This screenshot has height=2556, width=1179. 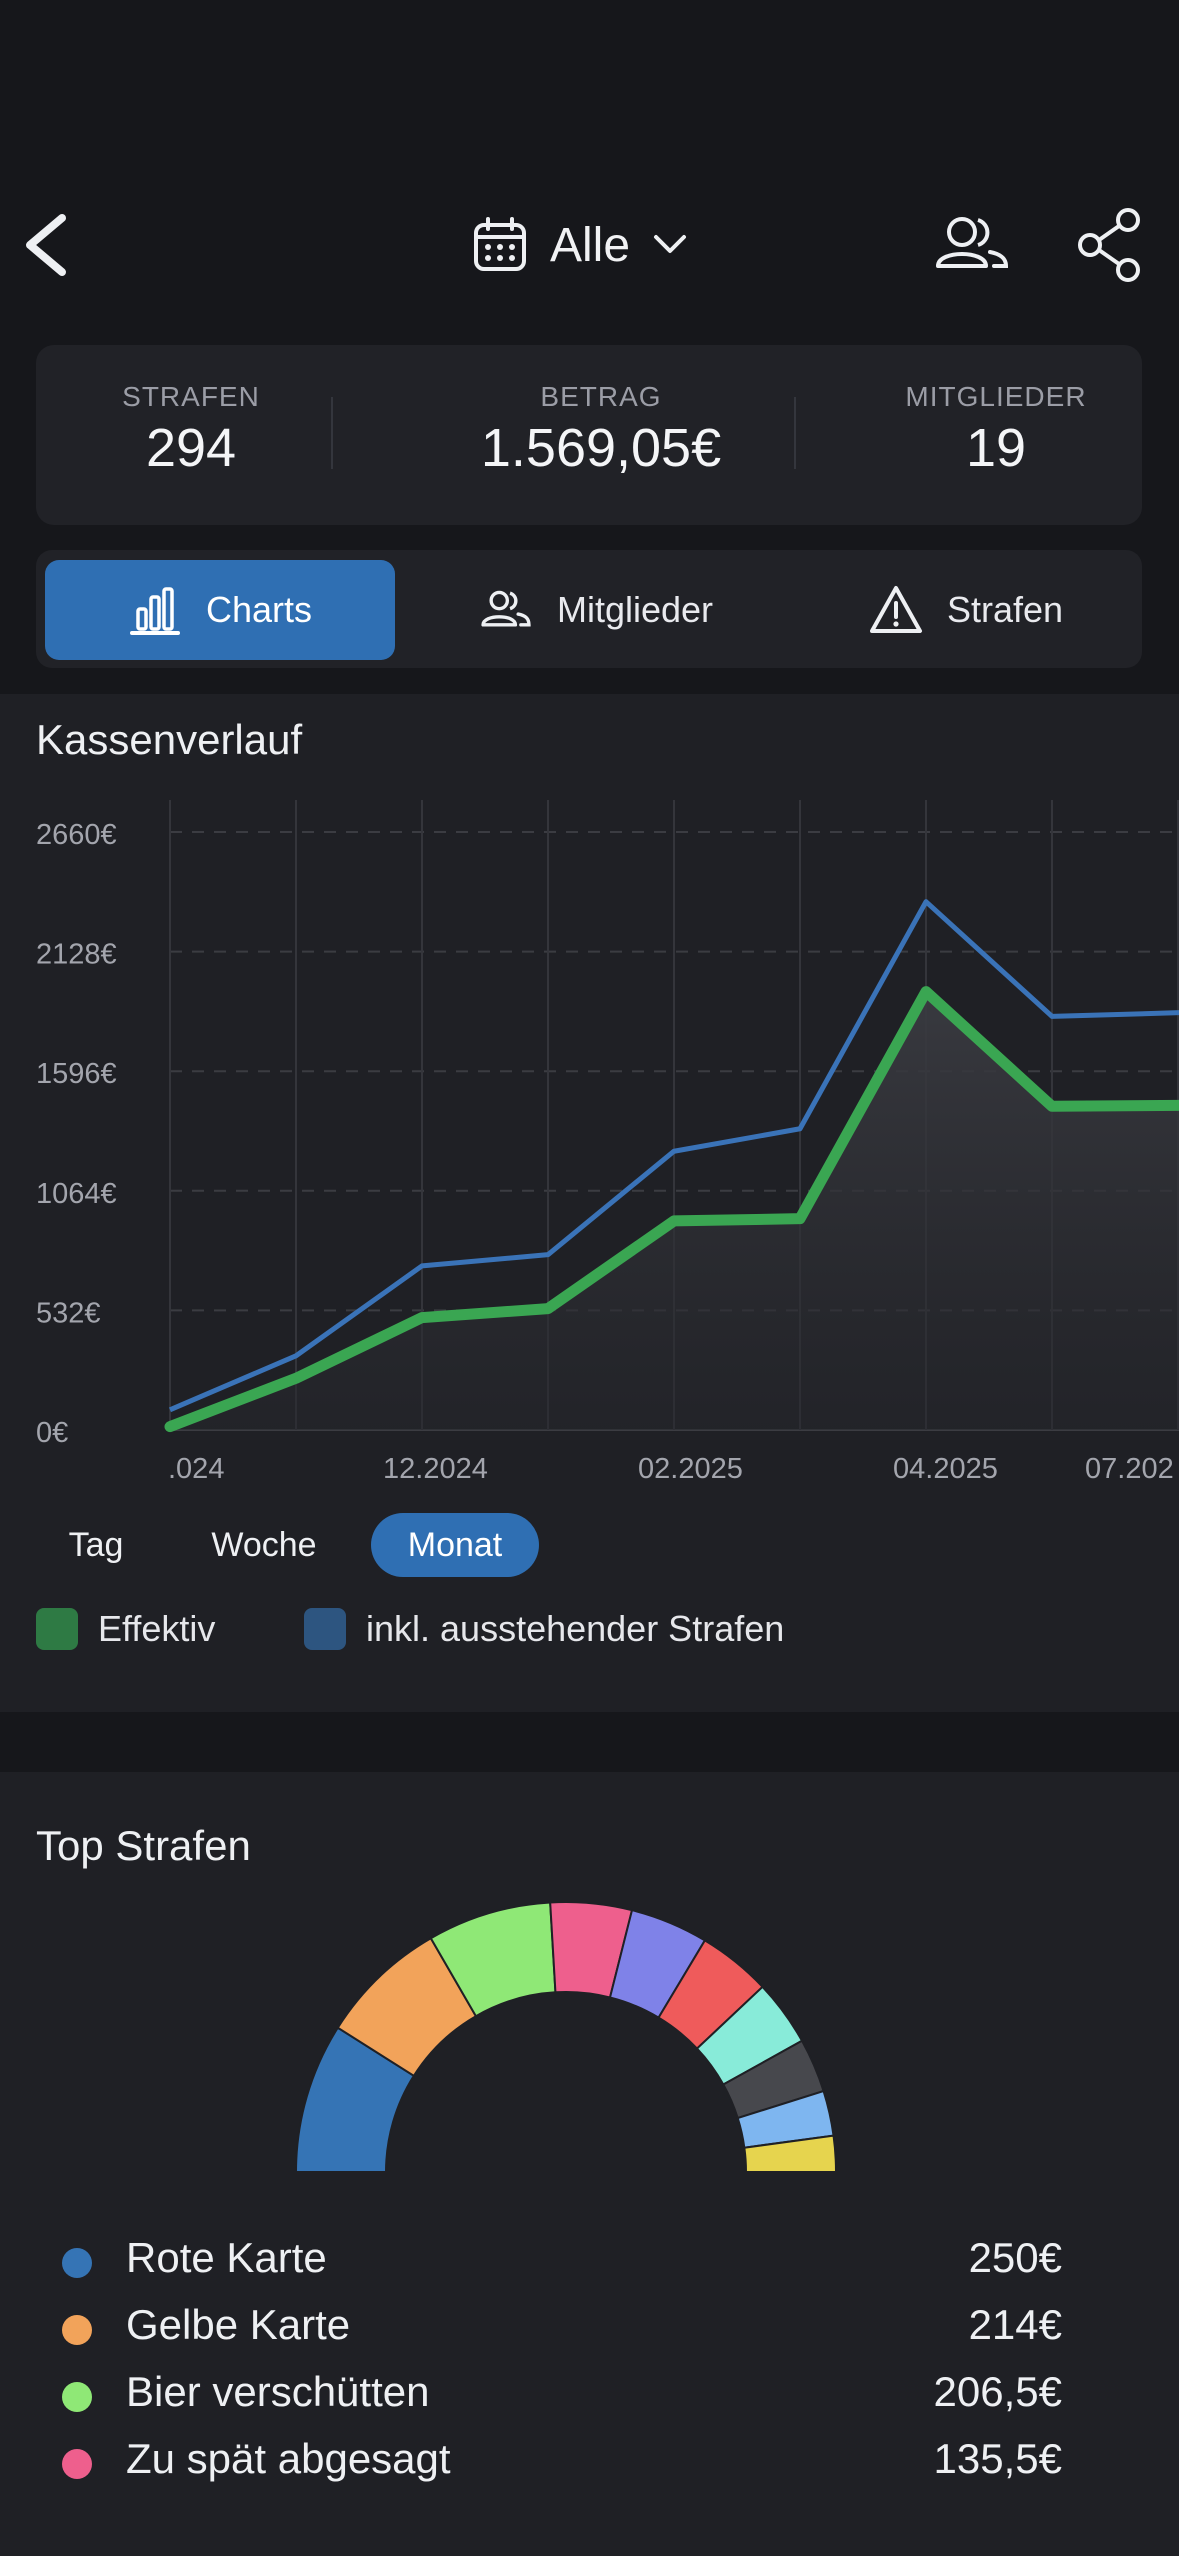 What do you see at coordinates (996, 396) in the screenshot?
I see `stat-label: MITGLIEDER` at bounding box center [996, 396].